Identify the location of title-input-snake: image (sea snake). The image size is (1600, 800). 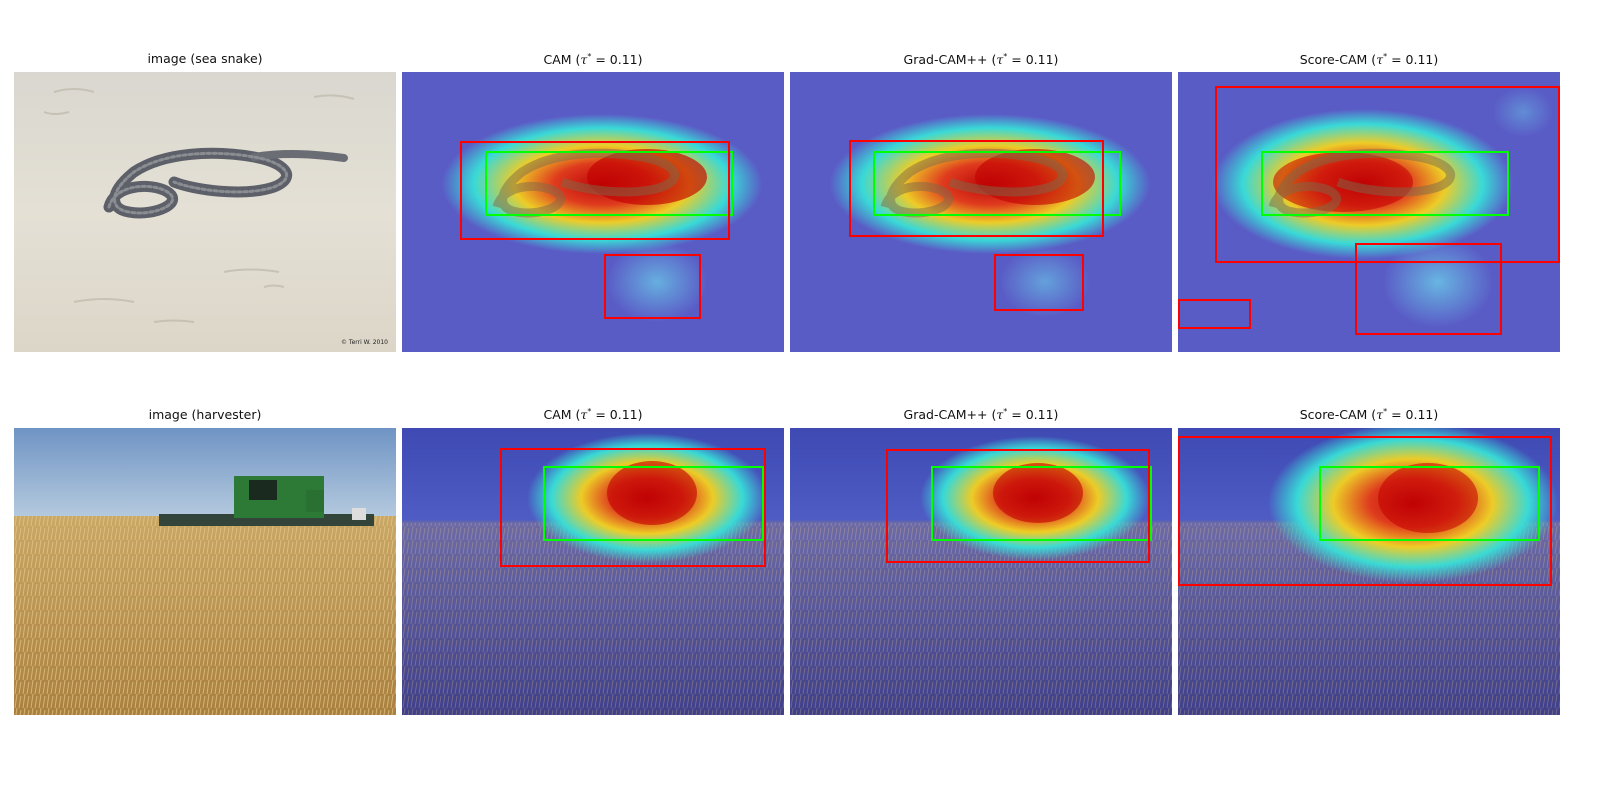
(205, 58).